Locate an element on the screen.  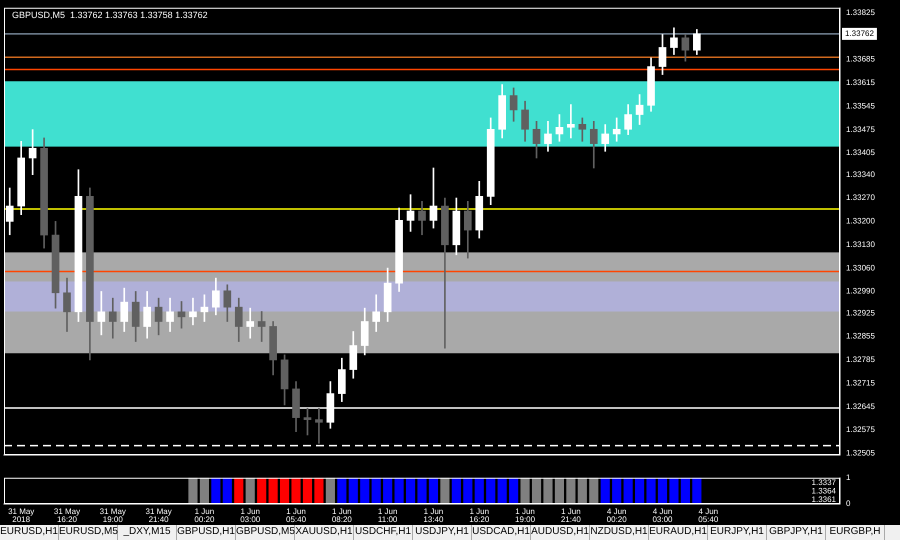
text: USDJPY,H1 is located at coordinates (442, 532).